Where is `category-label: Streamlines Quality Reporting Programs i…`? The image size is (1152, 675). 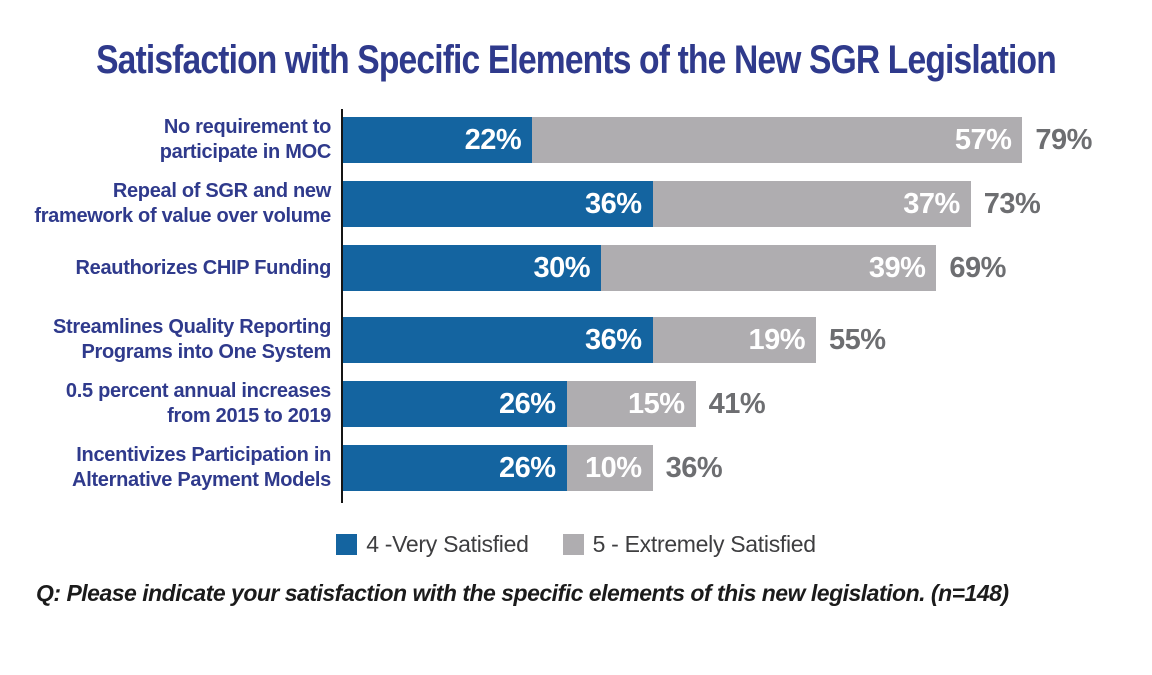 category-label: Streamlines Quality Reporting Programs i… is located at coordinates (191, 339).